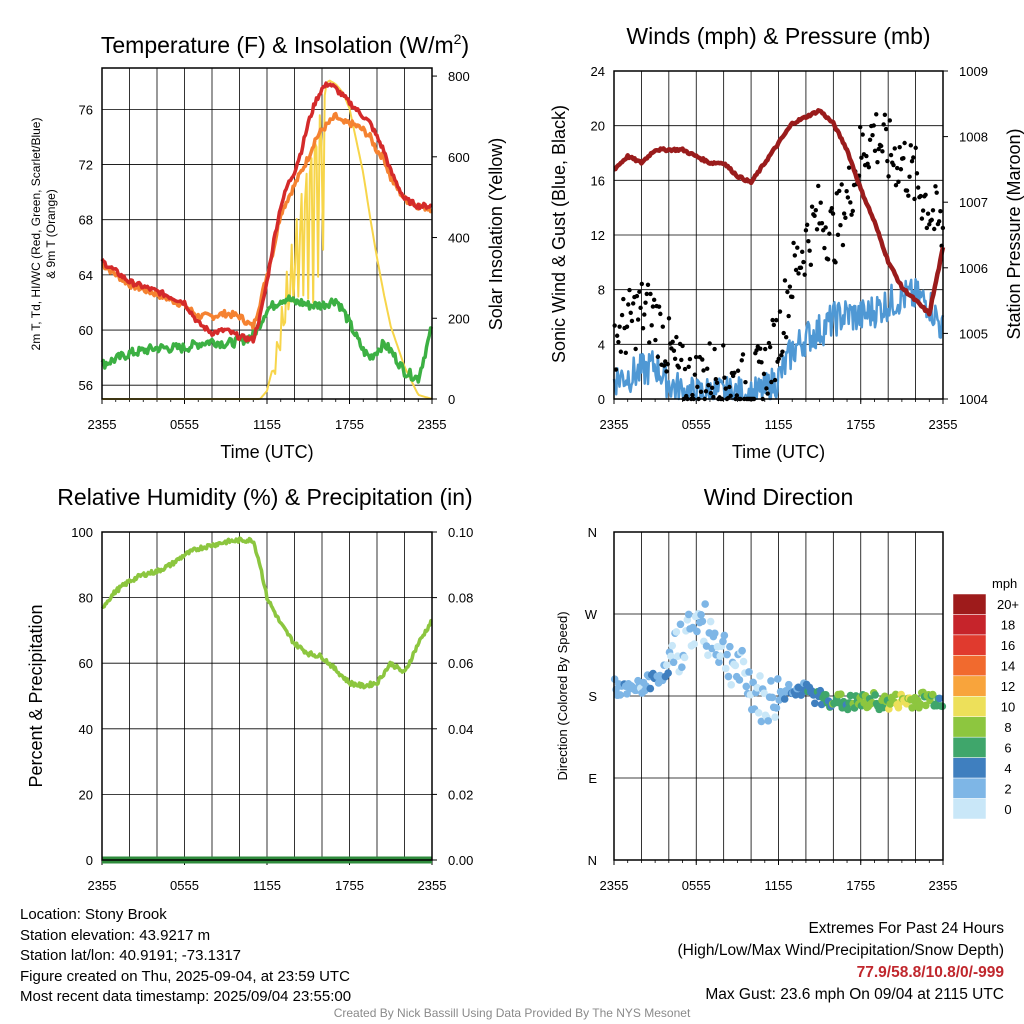 The height and width of the screenshot is (1024, 1024). I want to click on chart-title: Wind Direction, so click(779, 497).